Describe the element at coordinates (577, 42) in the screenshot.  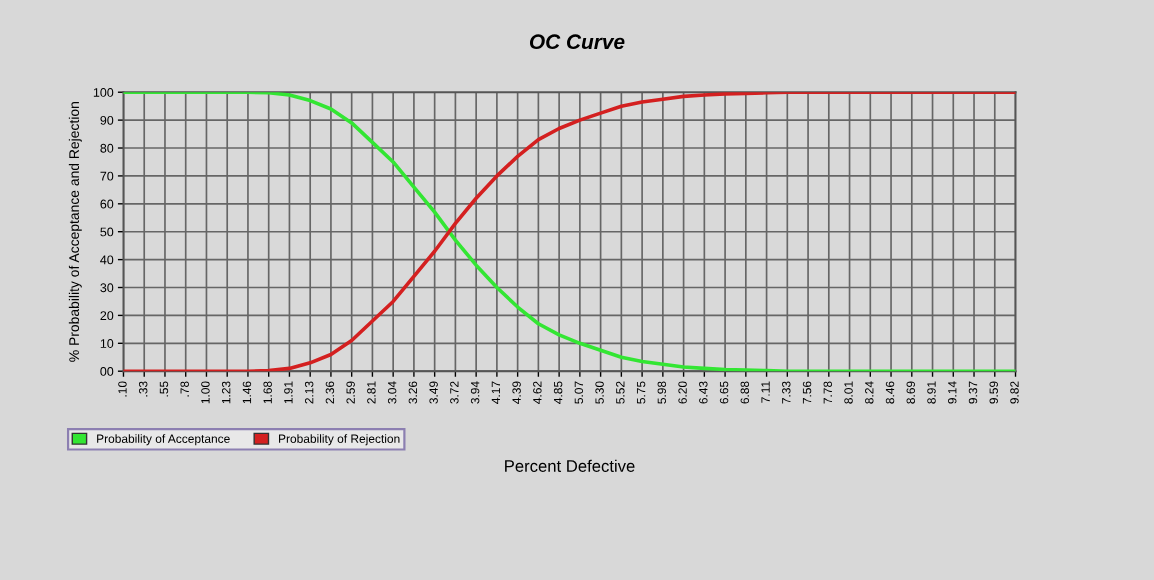
I see `chart-title: OC Curve` at that location.